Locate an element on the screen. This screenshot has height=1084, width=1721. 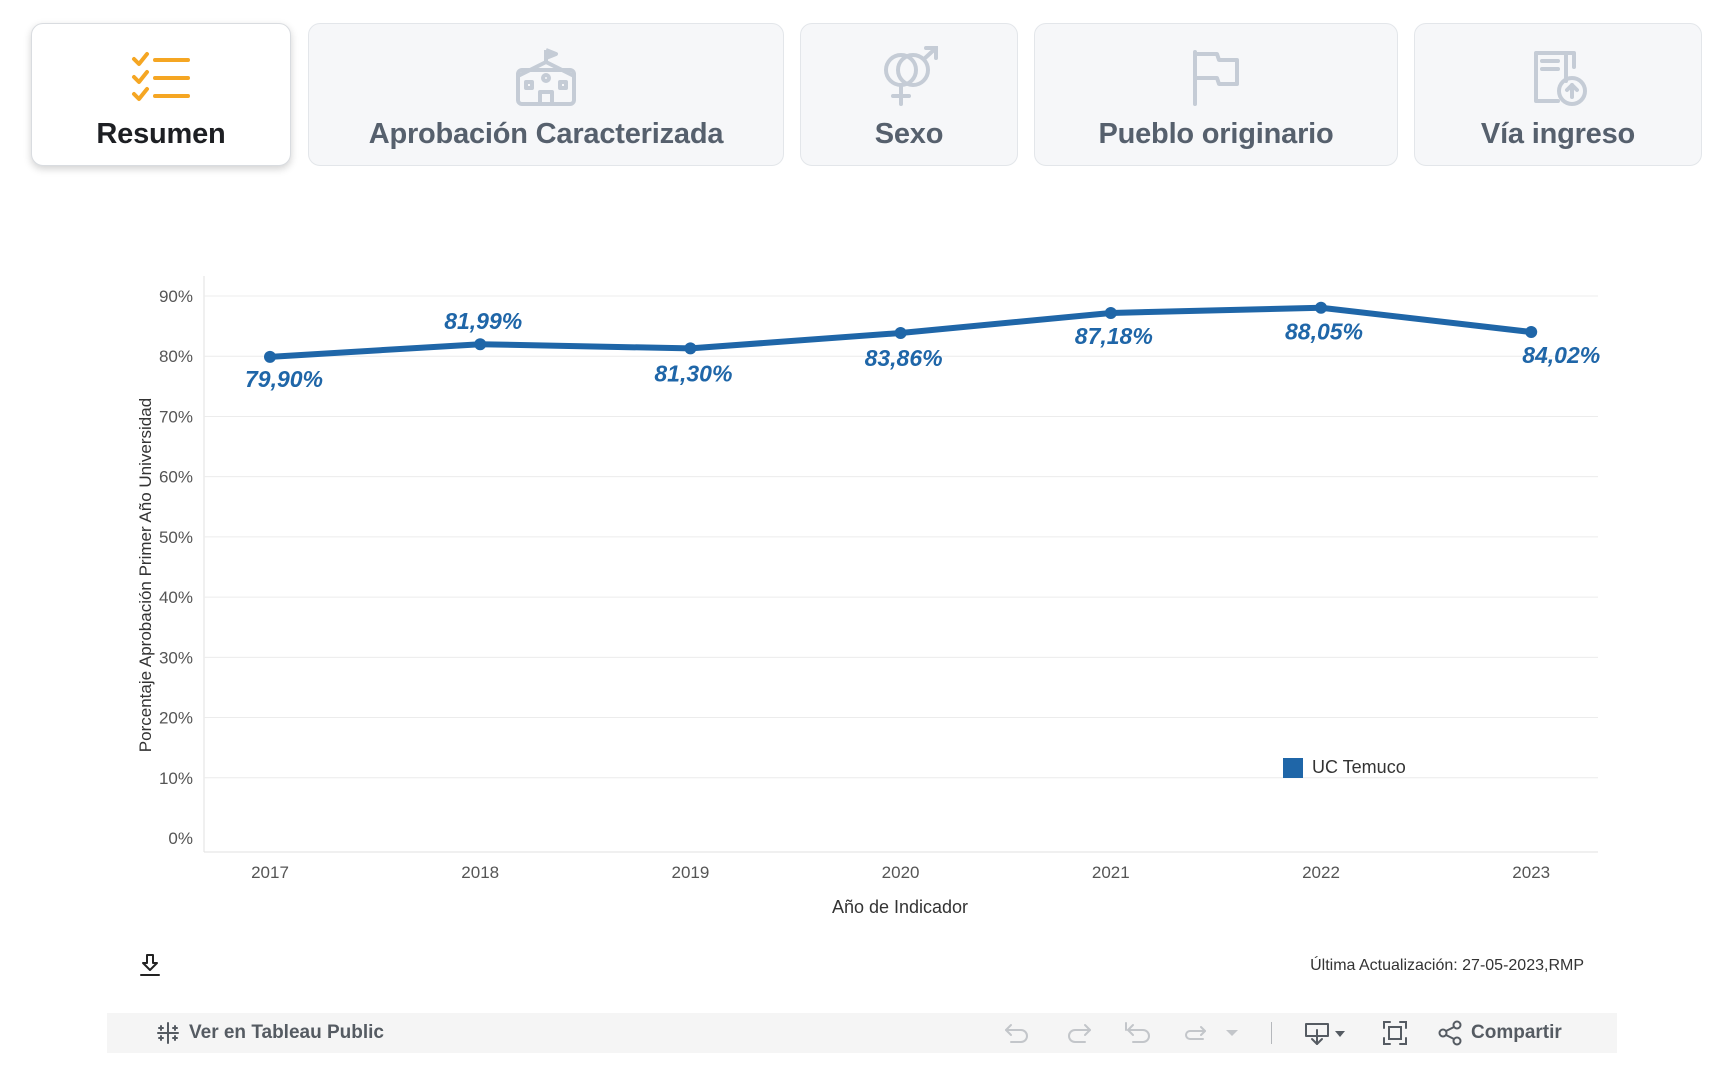
tab-pueblo-originario: Pueblo originario is located at coordinates (1216, 94).